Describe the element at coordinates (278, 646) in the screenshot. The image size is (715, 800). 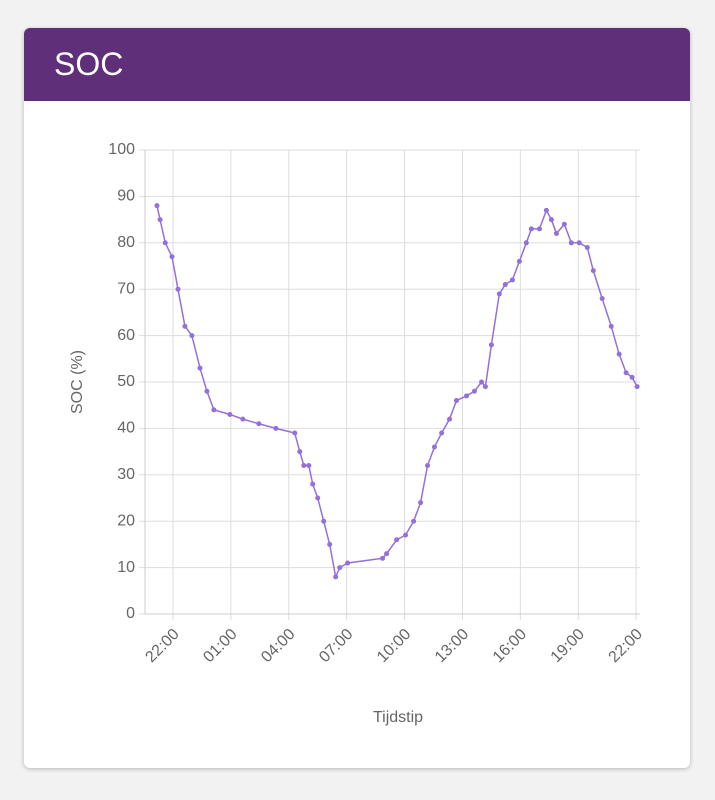
I see `x-tick-label: 04:00` at that location.